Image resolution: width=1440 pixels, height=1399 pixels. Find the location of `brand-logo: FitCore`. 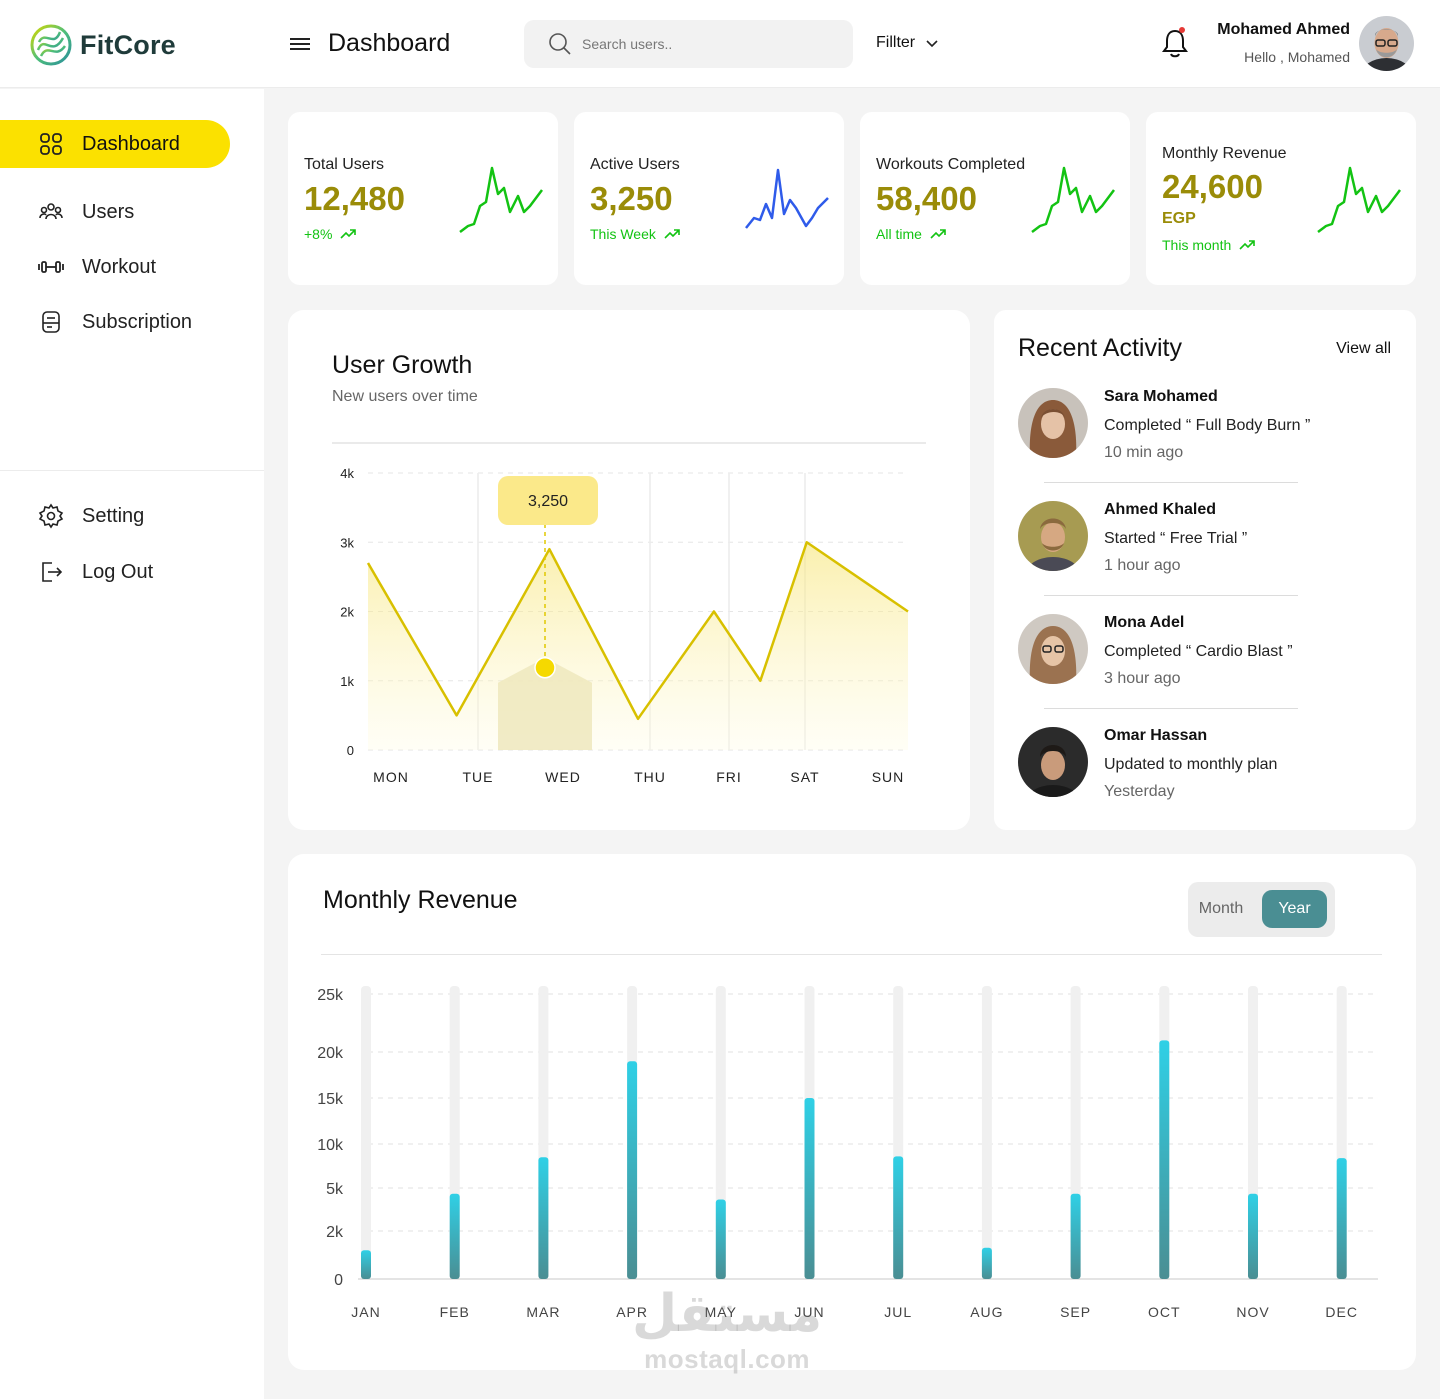

brand-logo: FitCore is located at coordinates (103, 45).